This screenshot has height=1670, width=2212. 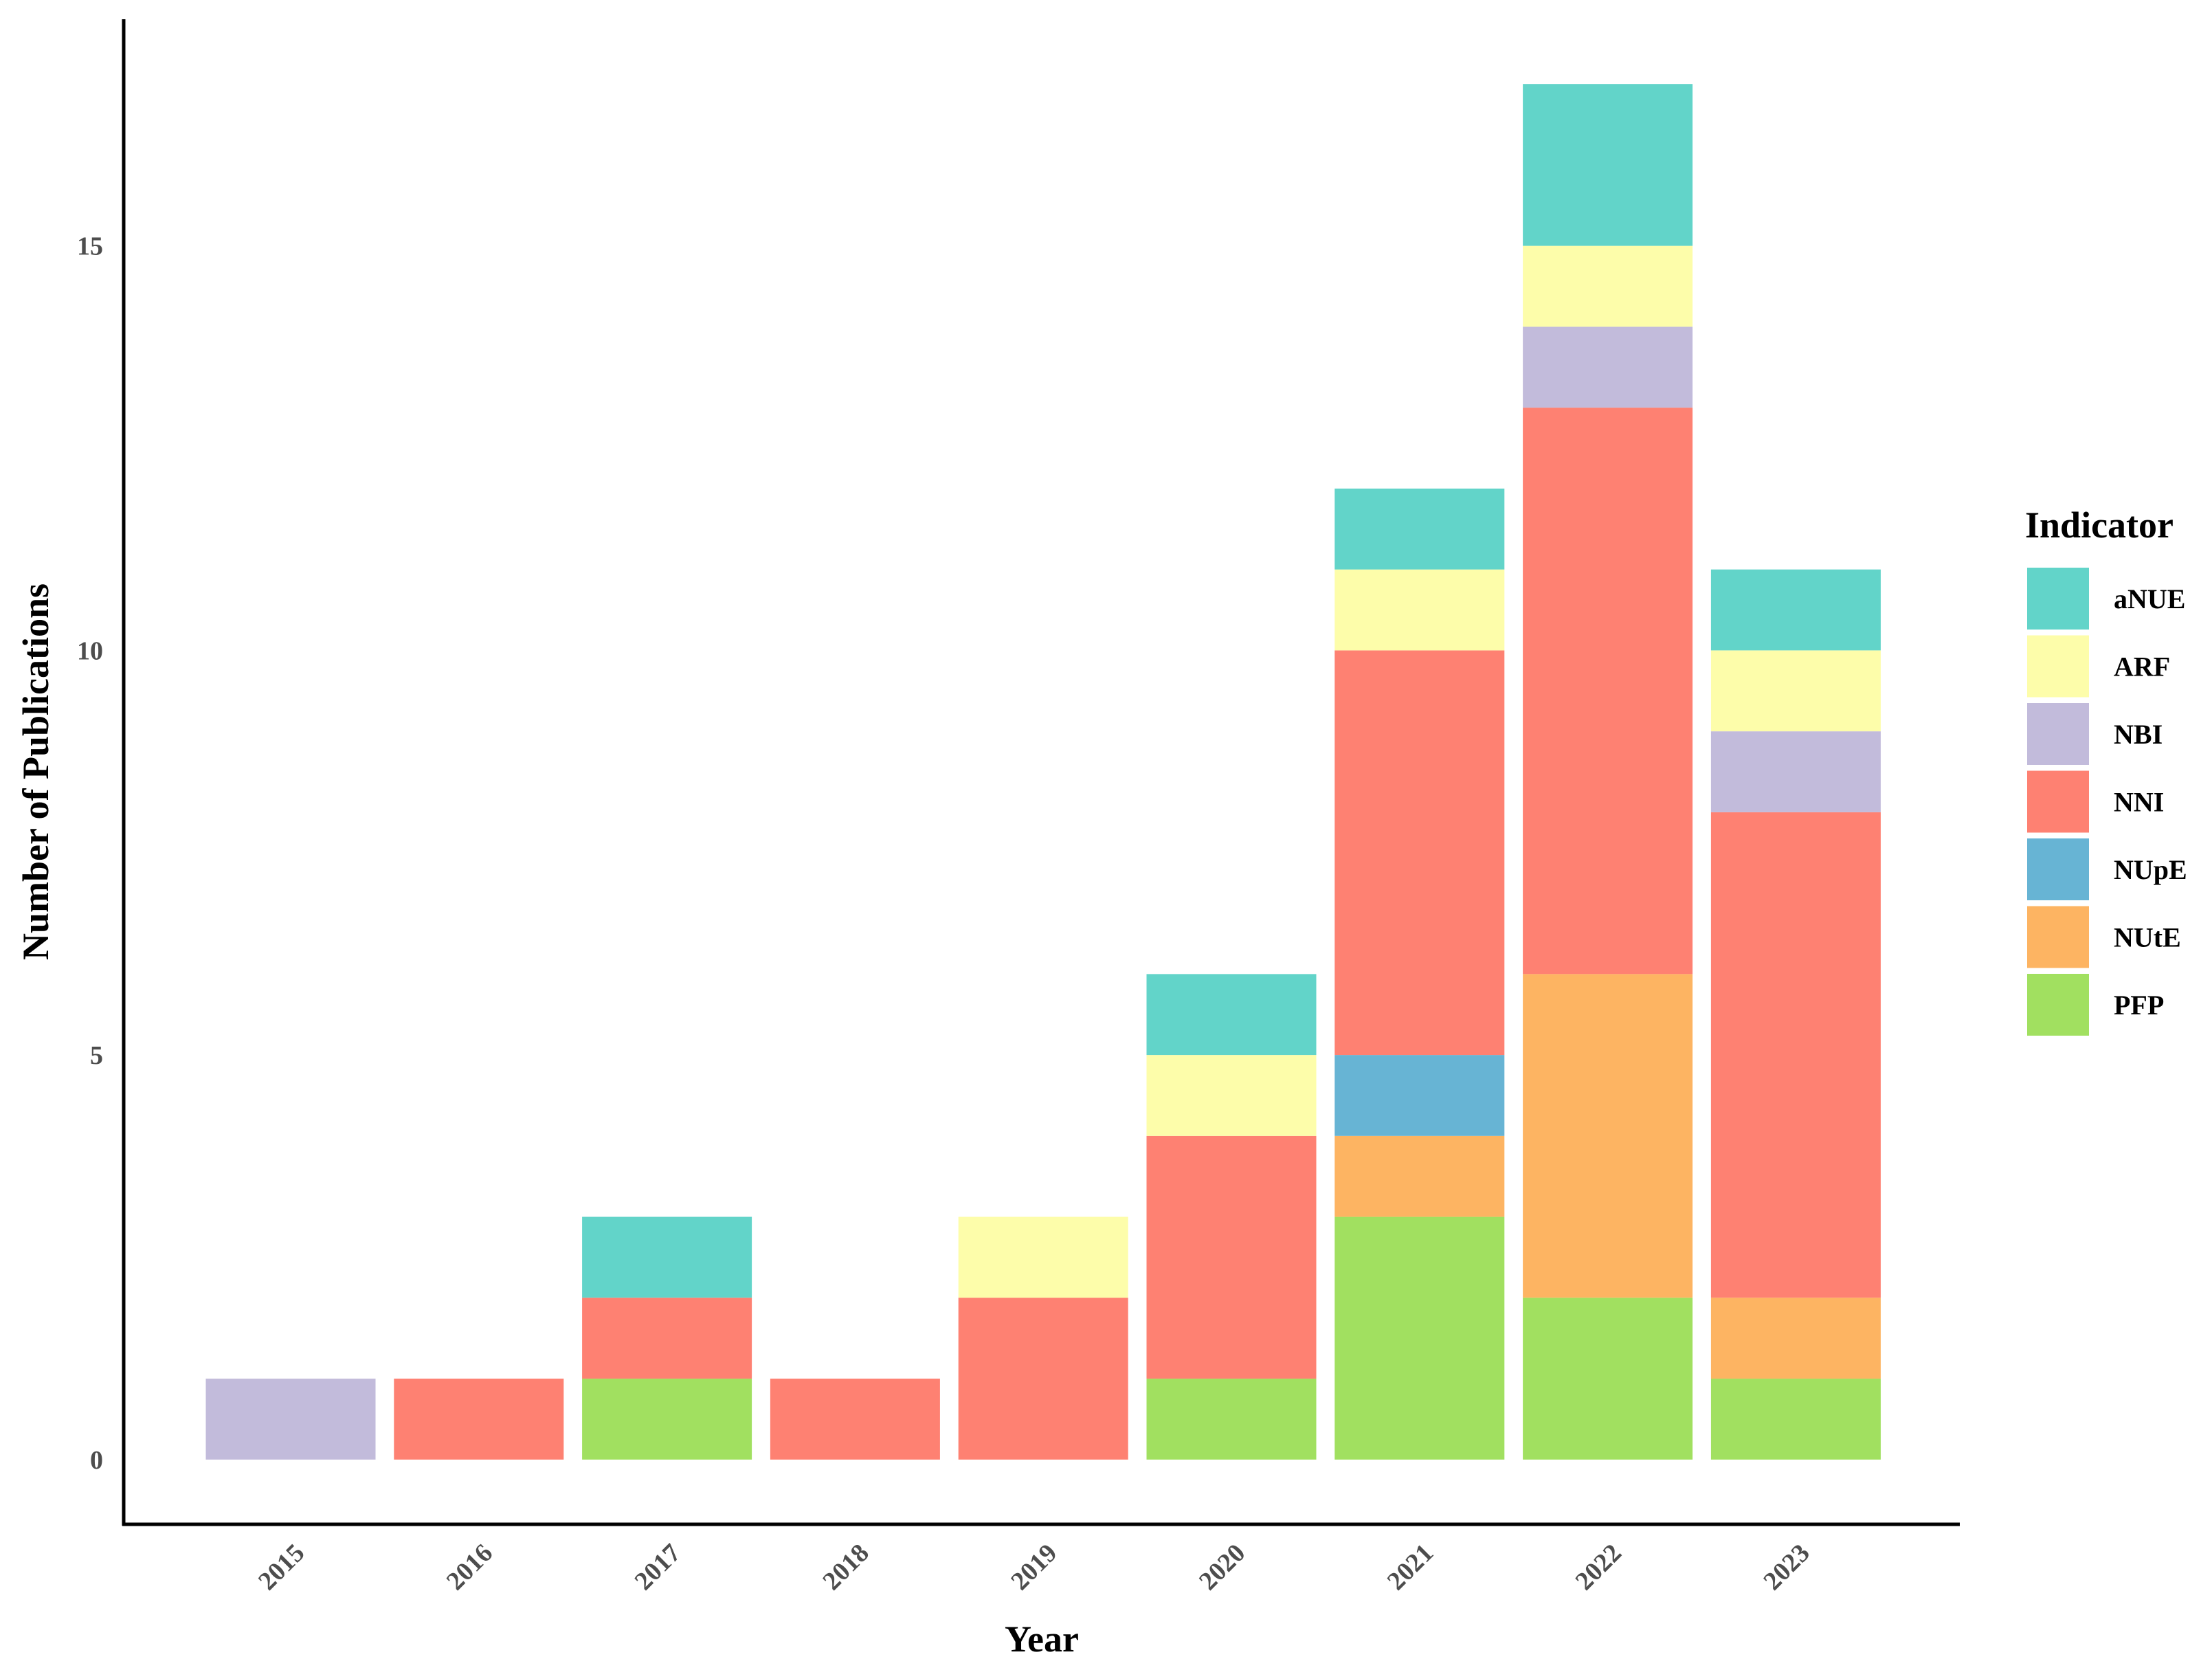 What do you see at coordinates (1419, 1338) in the screenshot?
I see `bar-2021-pfp` at bounding box center [1419, 1338].